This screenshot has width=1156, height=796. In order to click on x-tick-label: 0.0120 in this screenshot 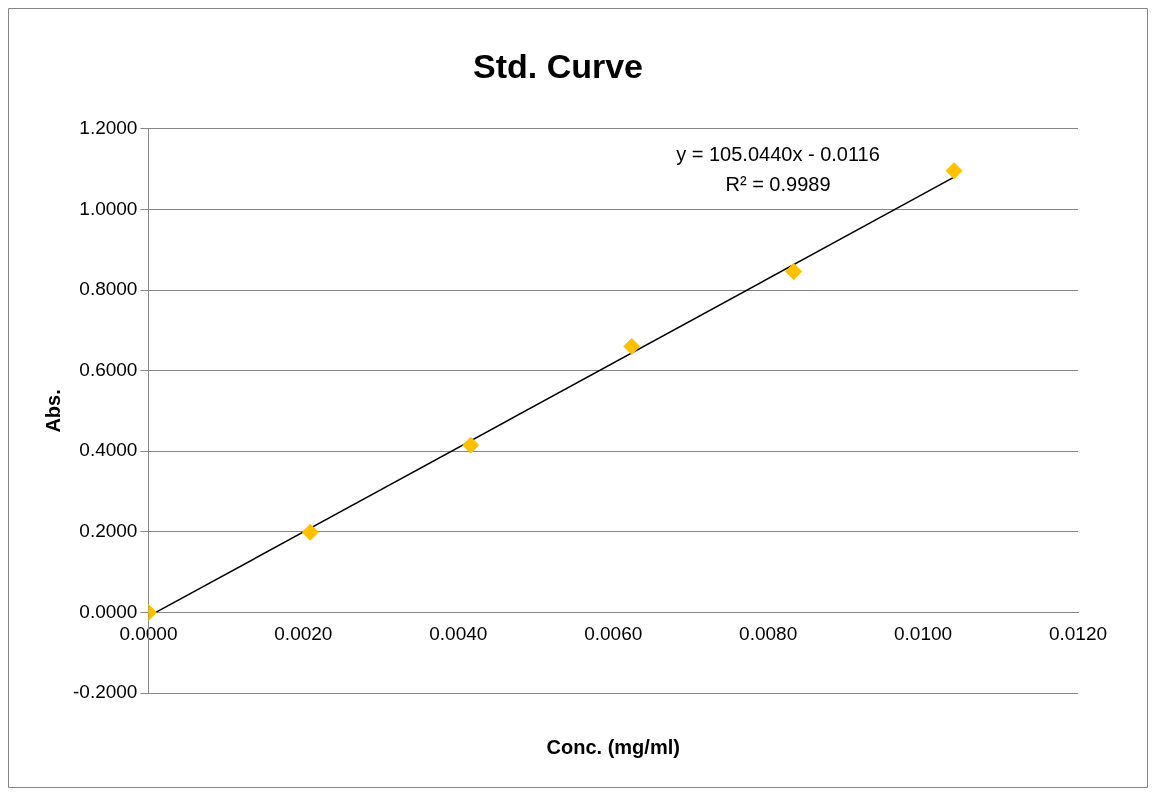, I will do `click(1078, 634)`.